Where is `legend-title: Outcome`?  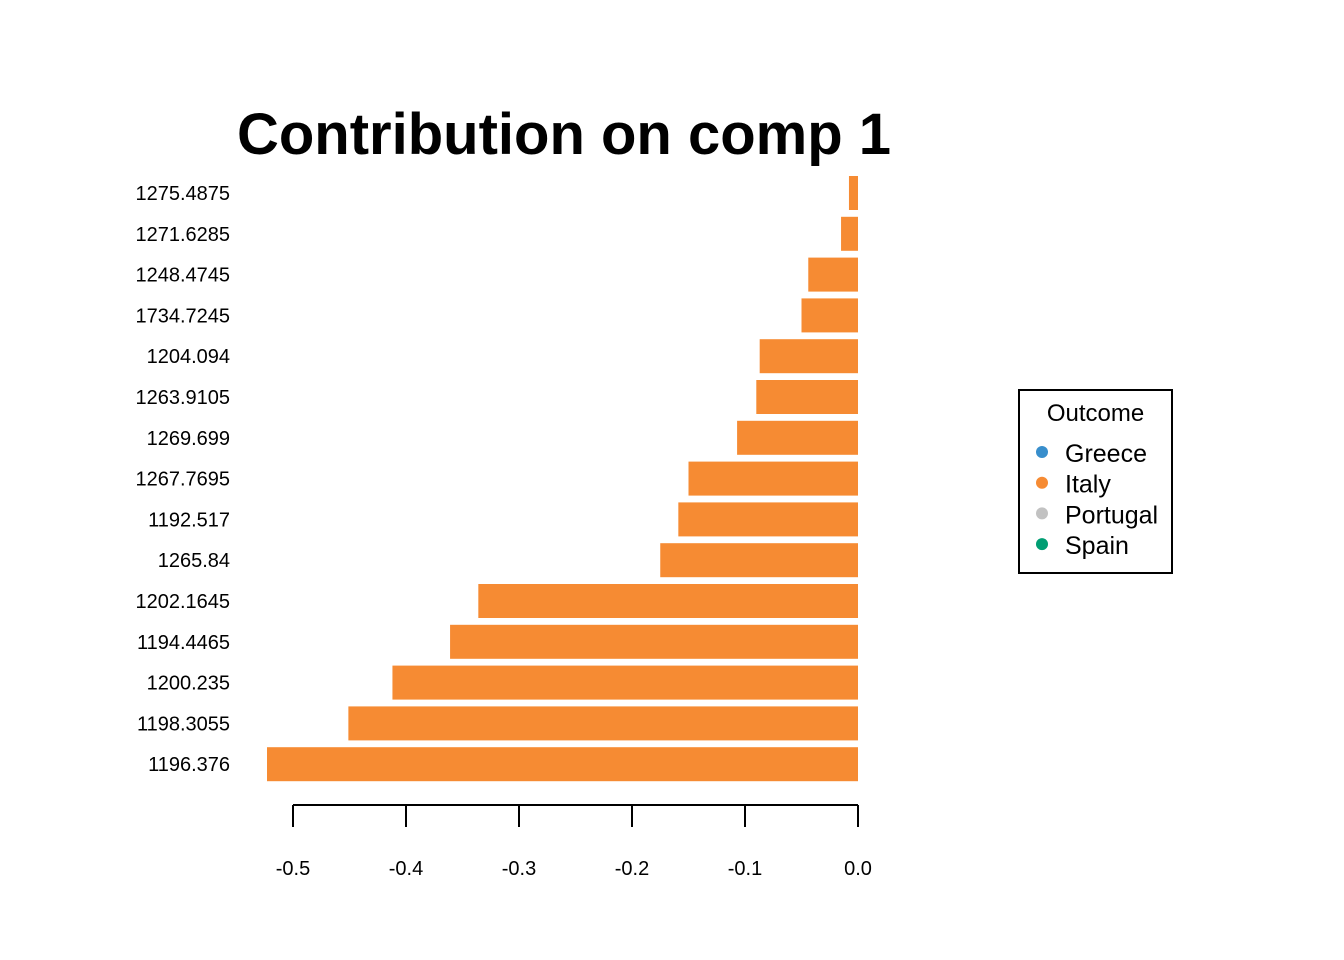 legend-title: Outcome is located at coordinates (1095, 413).